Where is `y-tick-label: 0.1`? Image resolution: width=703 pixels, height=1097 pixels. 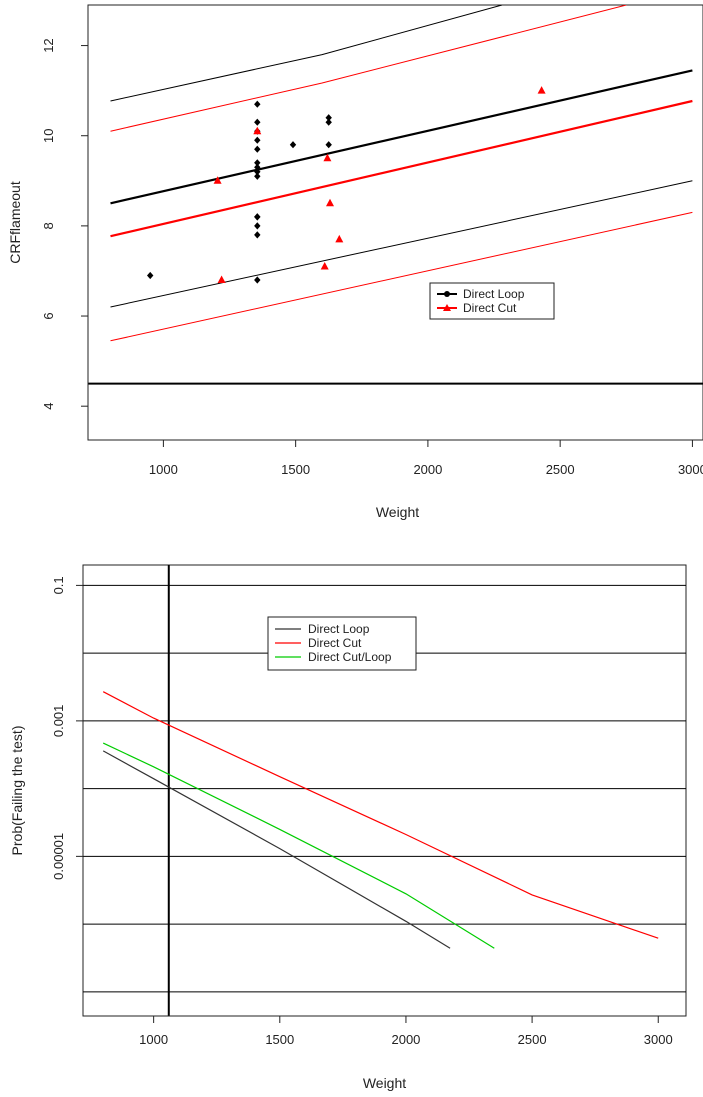 y-tick-label: 0.1 is located at coordinates (58, 585).